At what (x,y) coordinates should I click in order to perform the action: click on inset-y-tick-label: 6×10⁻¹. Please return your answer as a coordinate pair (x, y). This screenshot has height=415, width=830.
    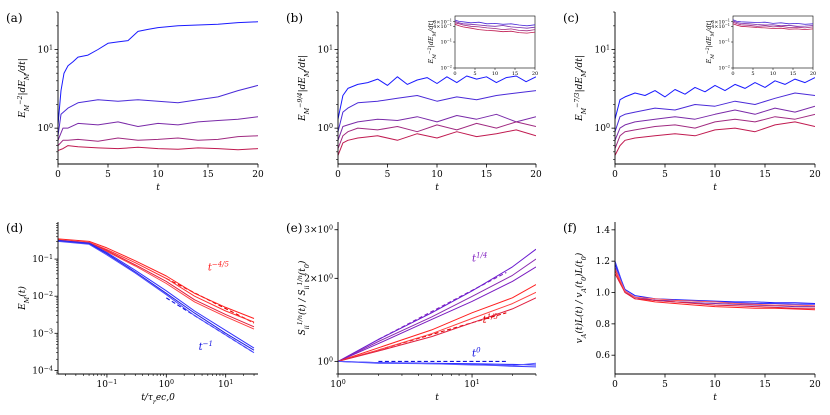
    Looking at the image, I should click on (720, 21).